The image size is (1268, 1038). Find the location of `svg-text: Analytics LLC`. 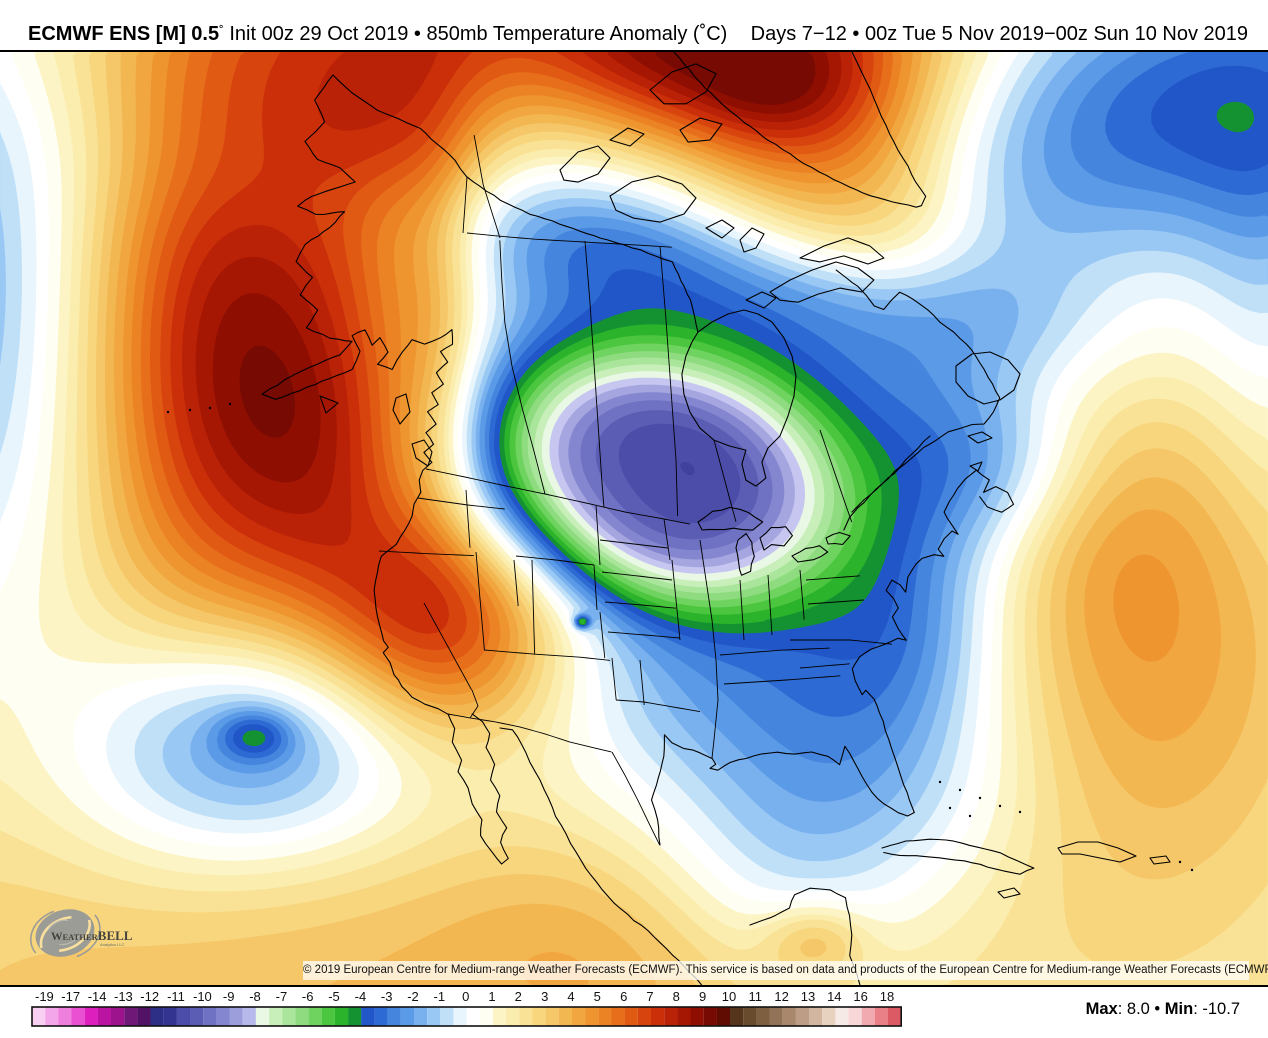

svg-text: Analytics LLC is located at coordinates (112, 944).